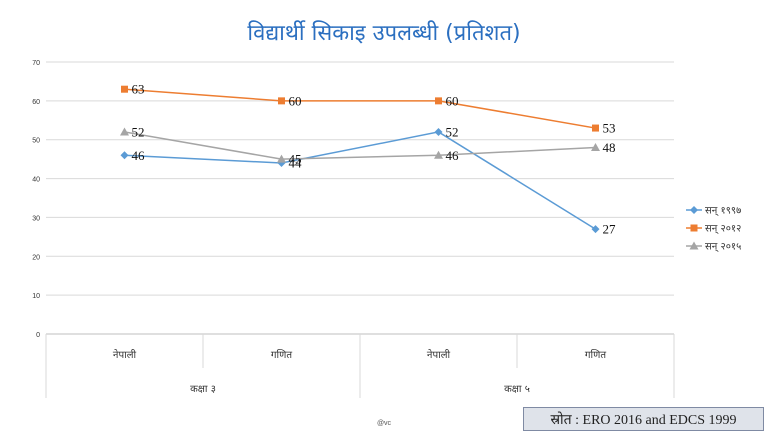  I want to click on legend-label: सन् २०१५, so click(723, 247).